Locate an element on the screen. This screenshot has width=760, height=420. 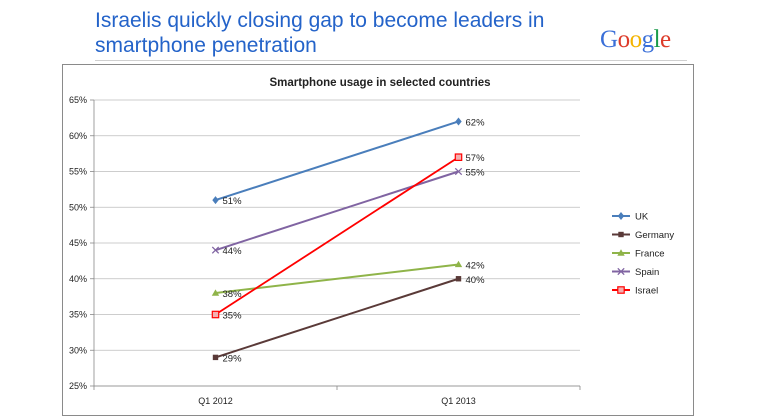
legend-entry: UK is located at coordinates (642, 217).